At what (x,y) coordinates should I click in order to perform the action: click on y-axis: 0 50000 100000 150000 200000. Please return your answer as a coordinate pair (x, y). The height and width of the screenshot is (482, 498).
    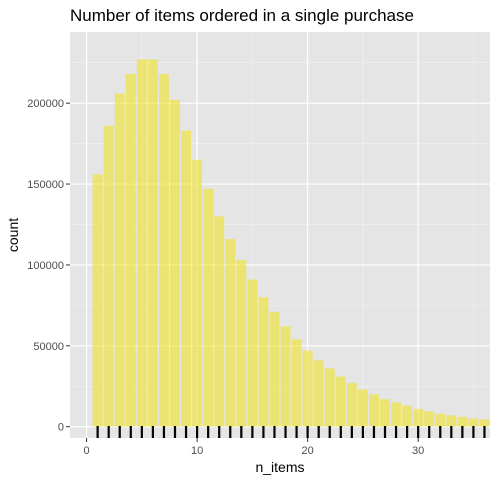
    Looking at the image, I should click on (48, 266).